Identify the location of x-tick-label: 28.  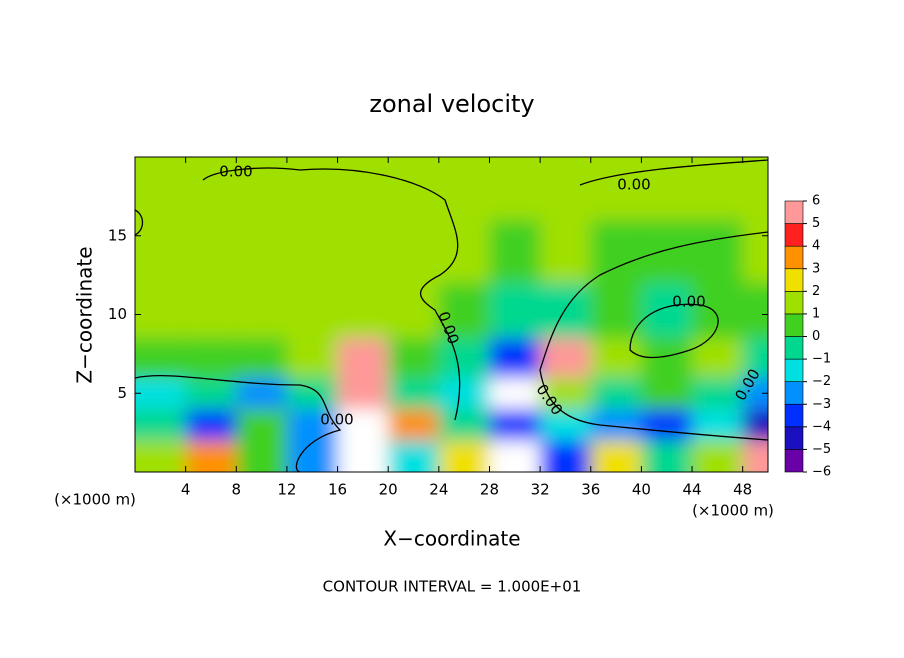
(489, 490).